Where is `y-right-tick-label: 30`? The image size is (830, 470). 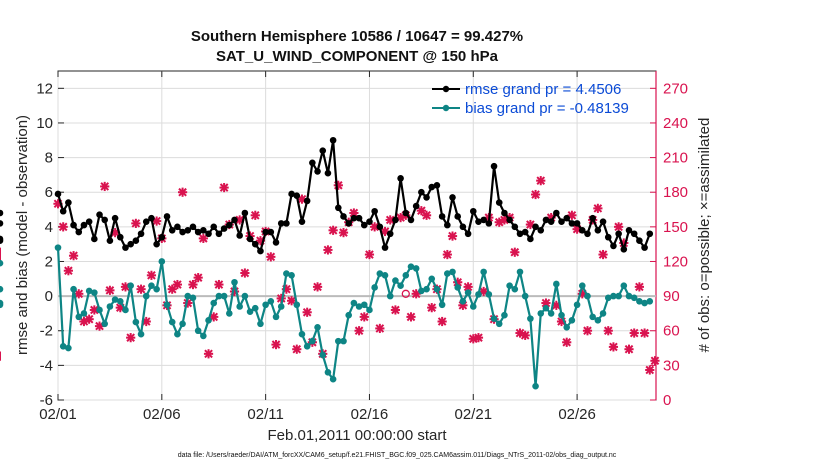 y-right-tick-label: 30 is located at coordinates (671, 365).